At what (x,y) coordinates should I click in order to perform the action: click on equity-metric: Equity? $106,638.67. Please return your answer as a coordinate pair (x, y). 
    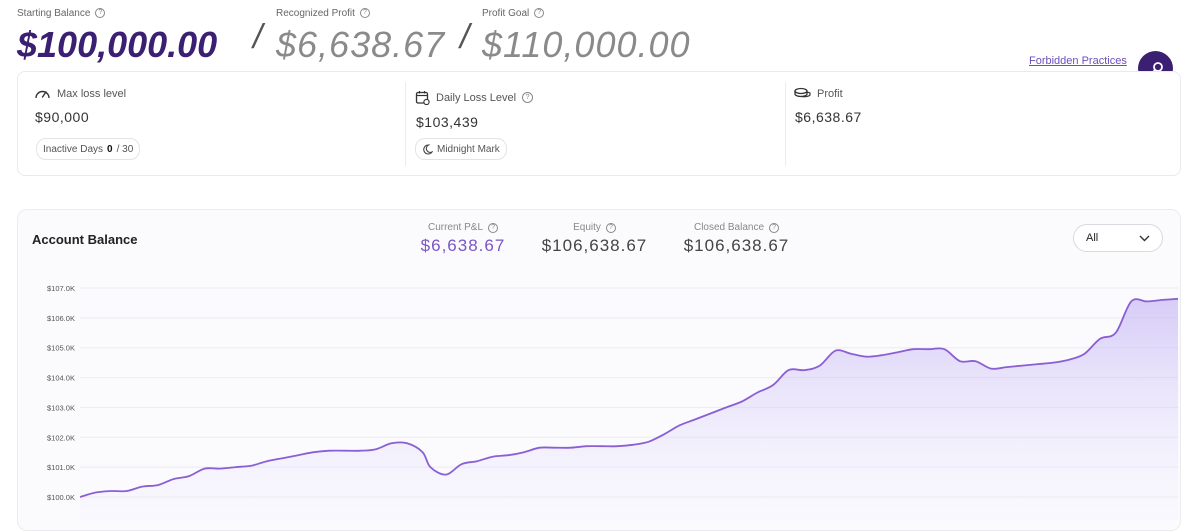
    Looking at the image, I should click on (594, 239).